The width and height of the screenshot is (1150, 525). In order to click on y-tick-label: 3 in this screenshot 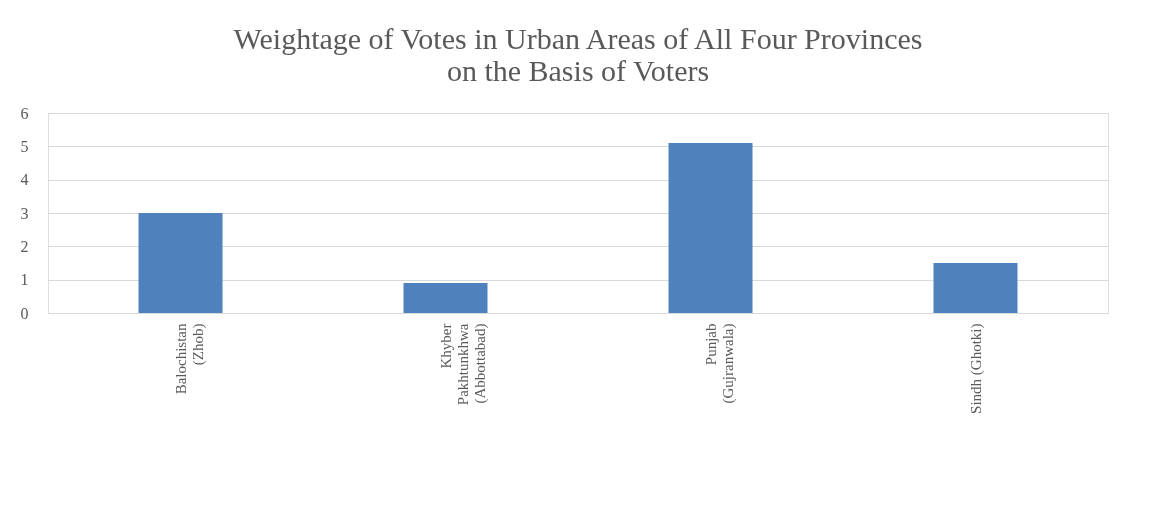, I will do `click(24, 213)`.